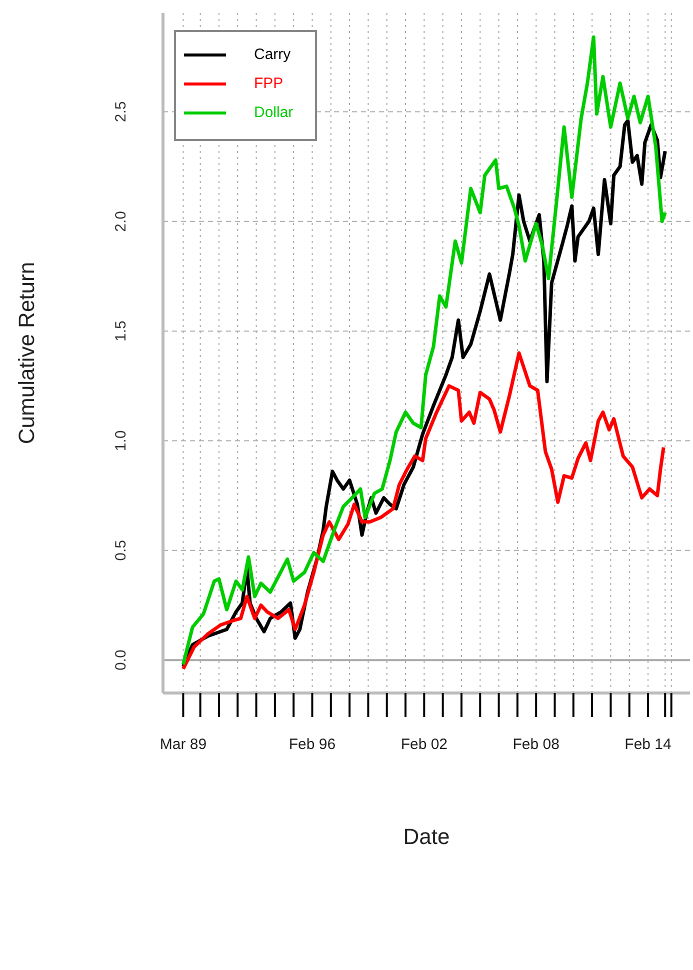  What do you see at coordinates (648, 744) in the screenshot?
I see `x-tick-label: Feb 14` at bounding box center [648, 744].